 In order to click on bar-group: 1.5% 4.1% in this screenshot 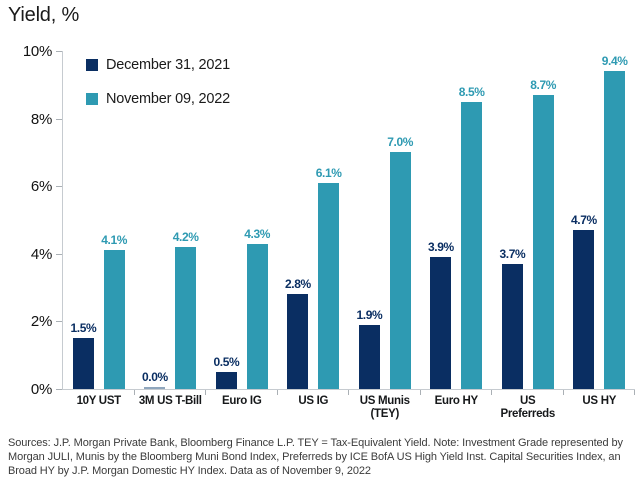, I will do `click(99, 220)`.